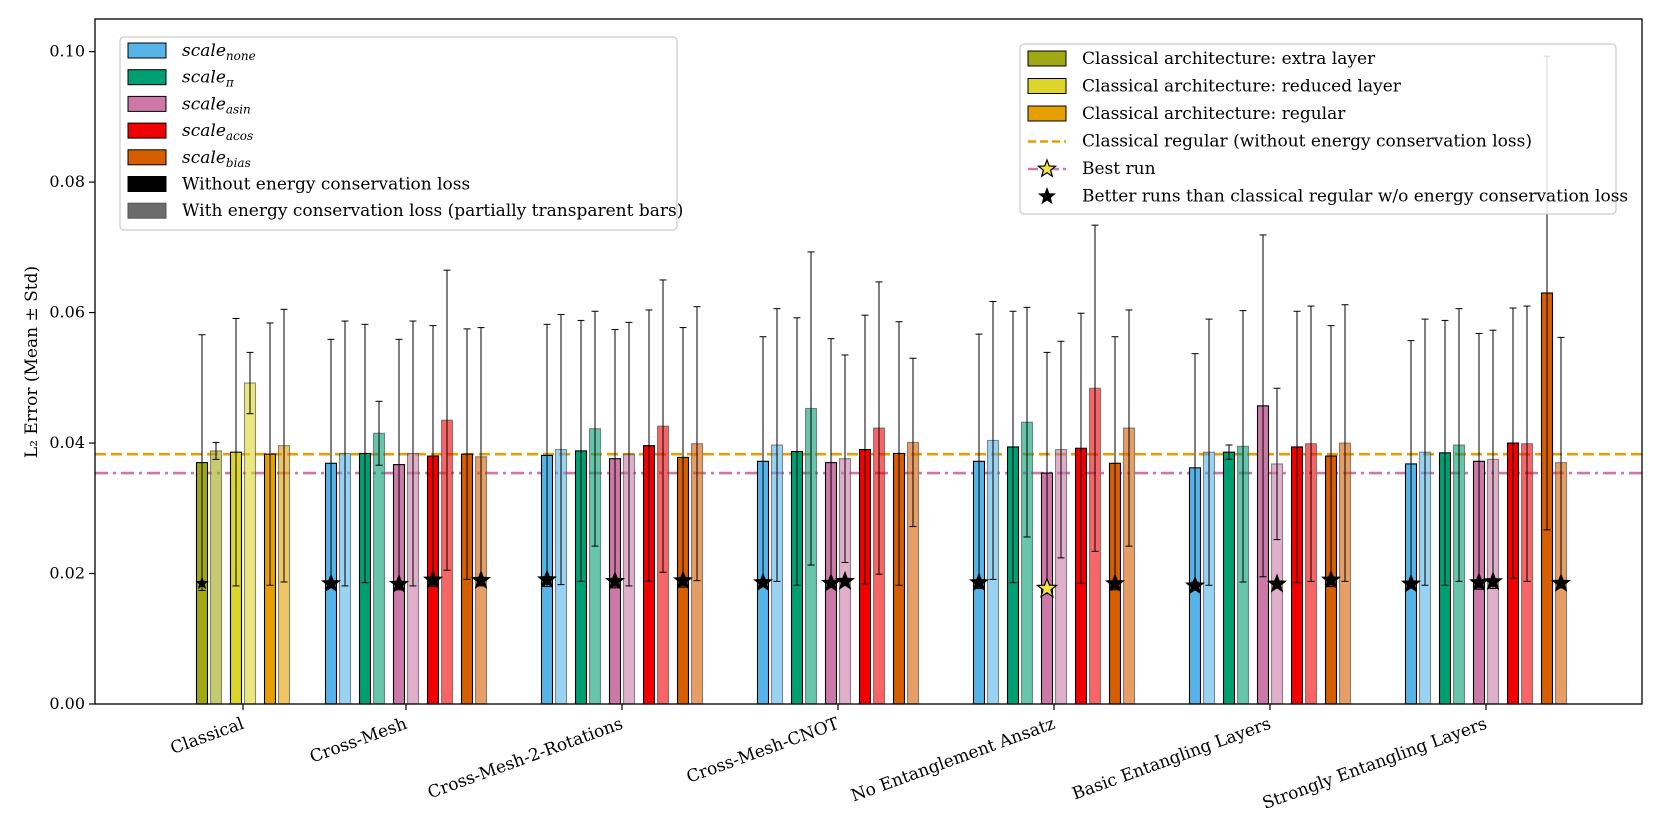 The height and width of the screenshot is (830, 1661). Describe the element at coordinates (147, 210) in the screenshot. I see `legend-swatch-with` at that location.